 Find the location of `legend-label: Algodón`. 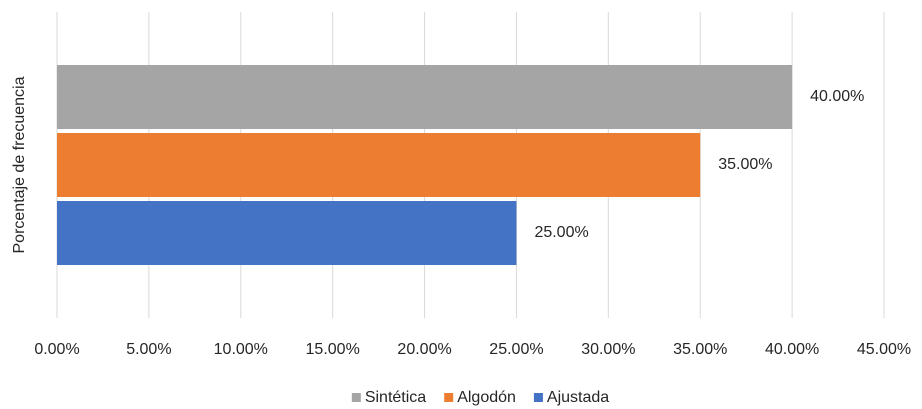

legend-label: Algodón is located at coordinates (486, 397).